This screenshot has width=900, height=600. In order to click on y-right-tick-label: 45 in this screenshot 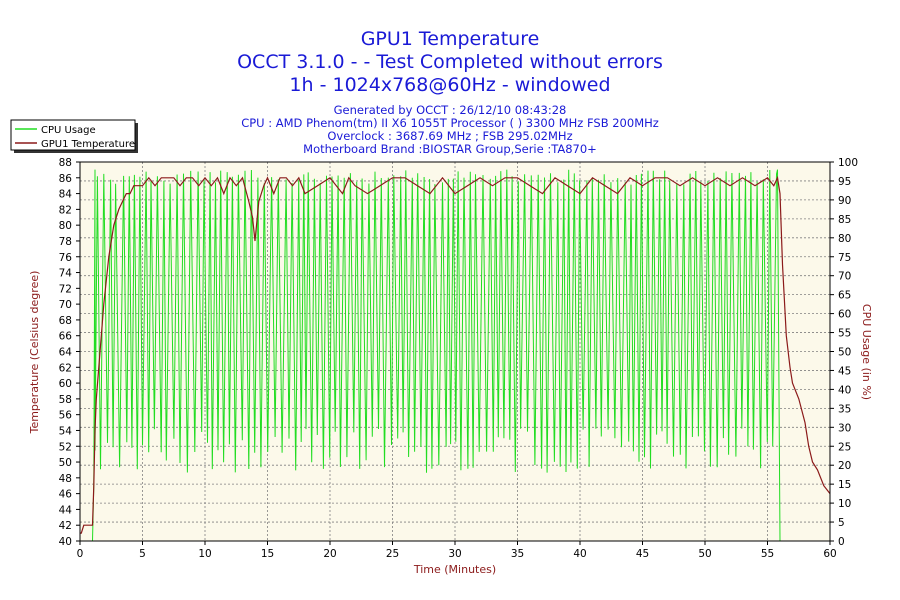, I will do `click(844, 371)`.